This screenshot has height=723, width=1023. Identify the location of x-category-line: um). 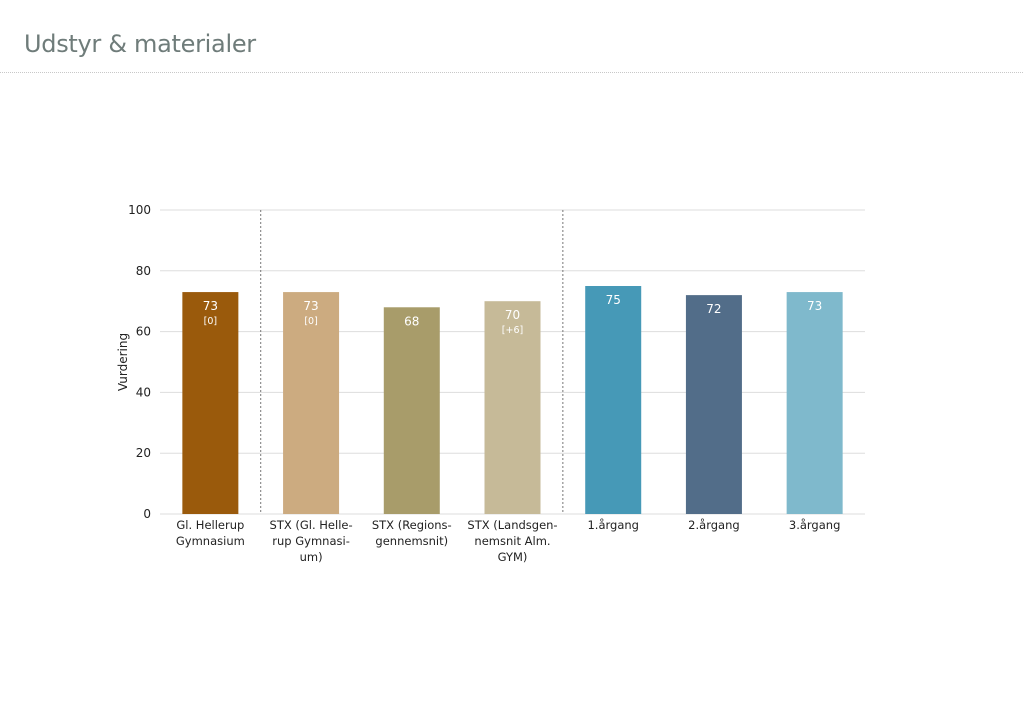
(311, 557).